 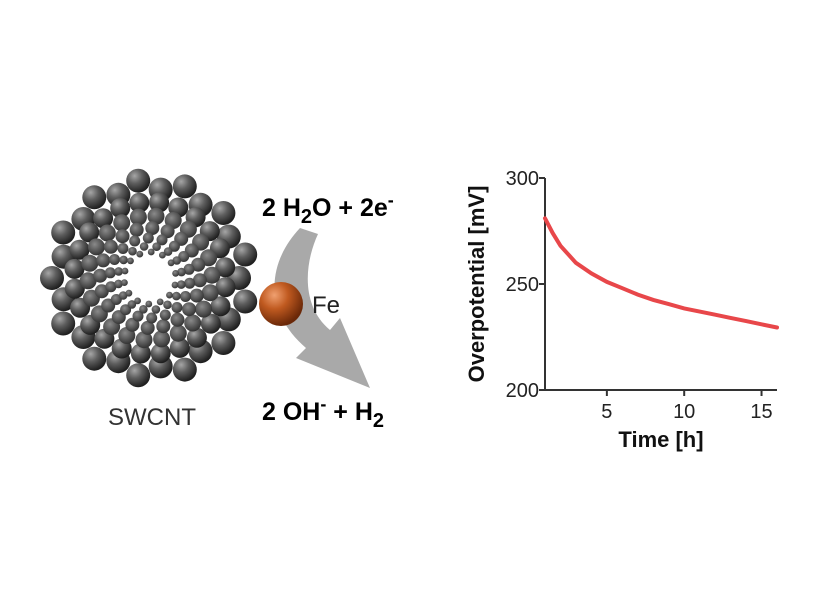 What do you see at coordinates (684, 412) in the screenshot?
I see `x-tick-label: 10` at bounding box center [684, 412].